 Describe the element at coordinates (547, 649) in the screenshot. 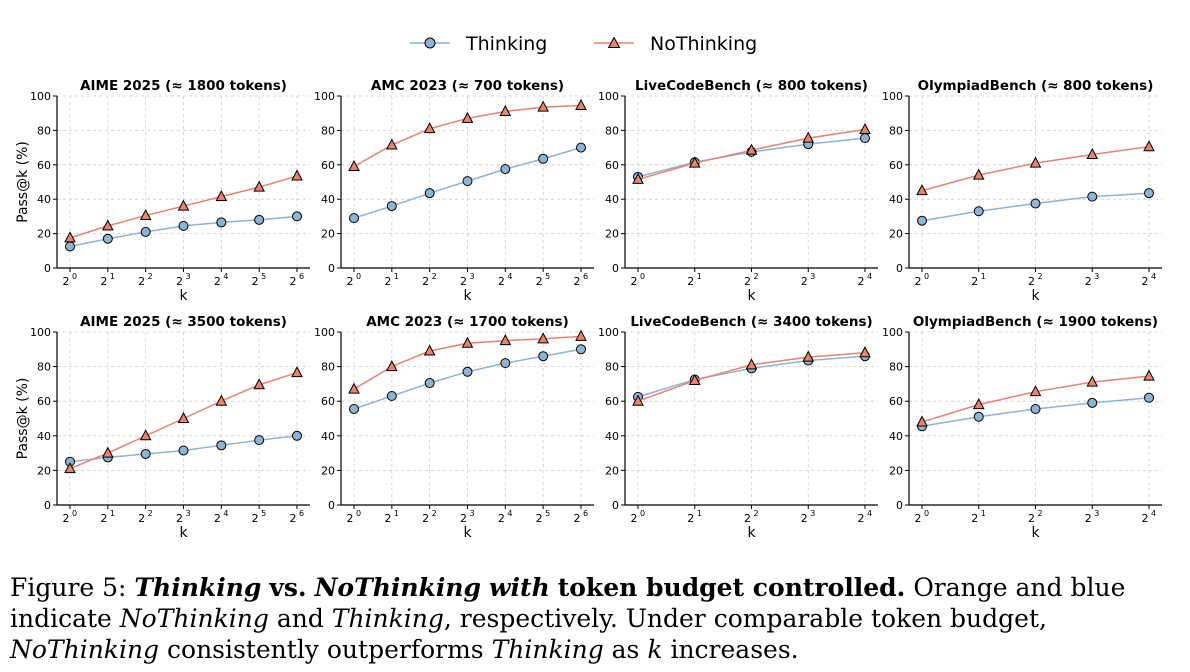

I see `caption-thinking-3: Thinking` at that location.